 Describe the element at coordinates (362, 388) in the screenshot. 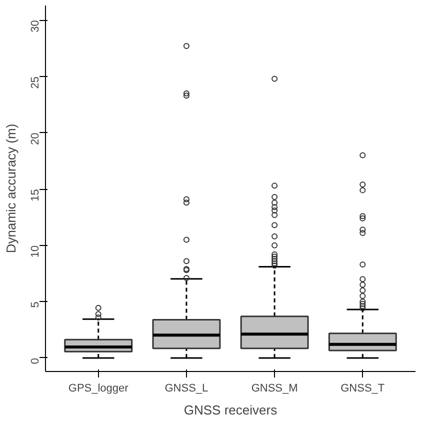

I see `x-tick-label: GNSS_T` at that location.